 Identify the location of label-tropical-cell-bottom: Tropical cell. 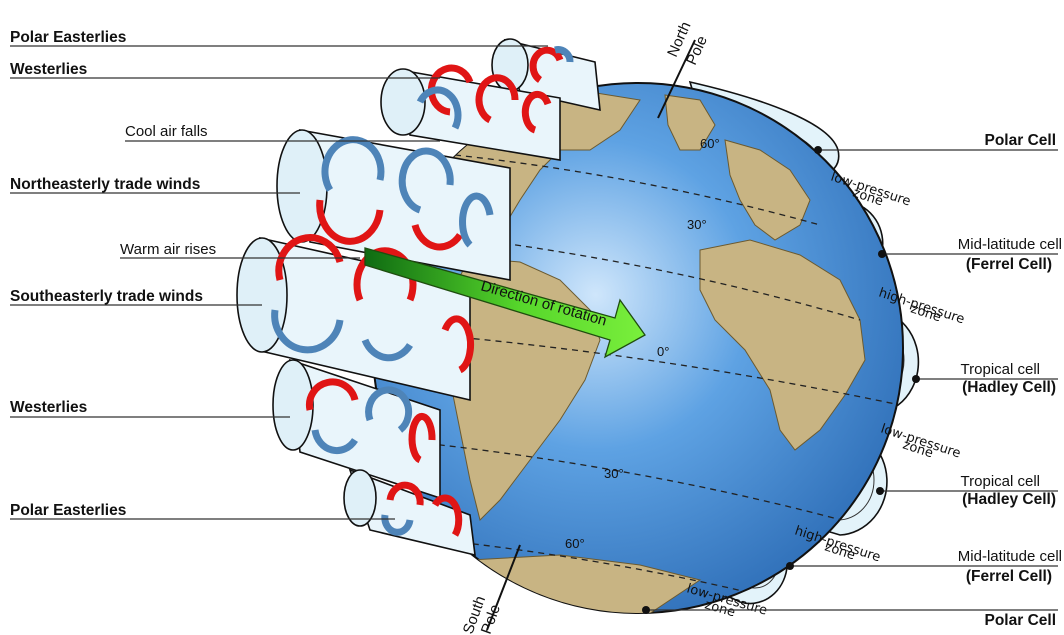
(1000, 481).